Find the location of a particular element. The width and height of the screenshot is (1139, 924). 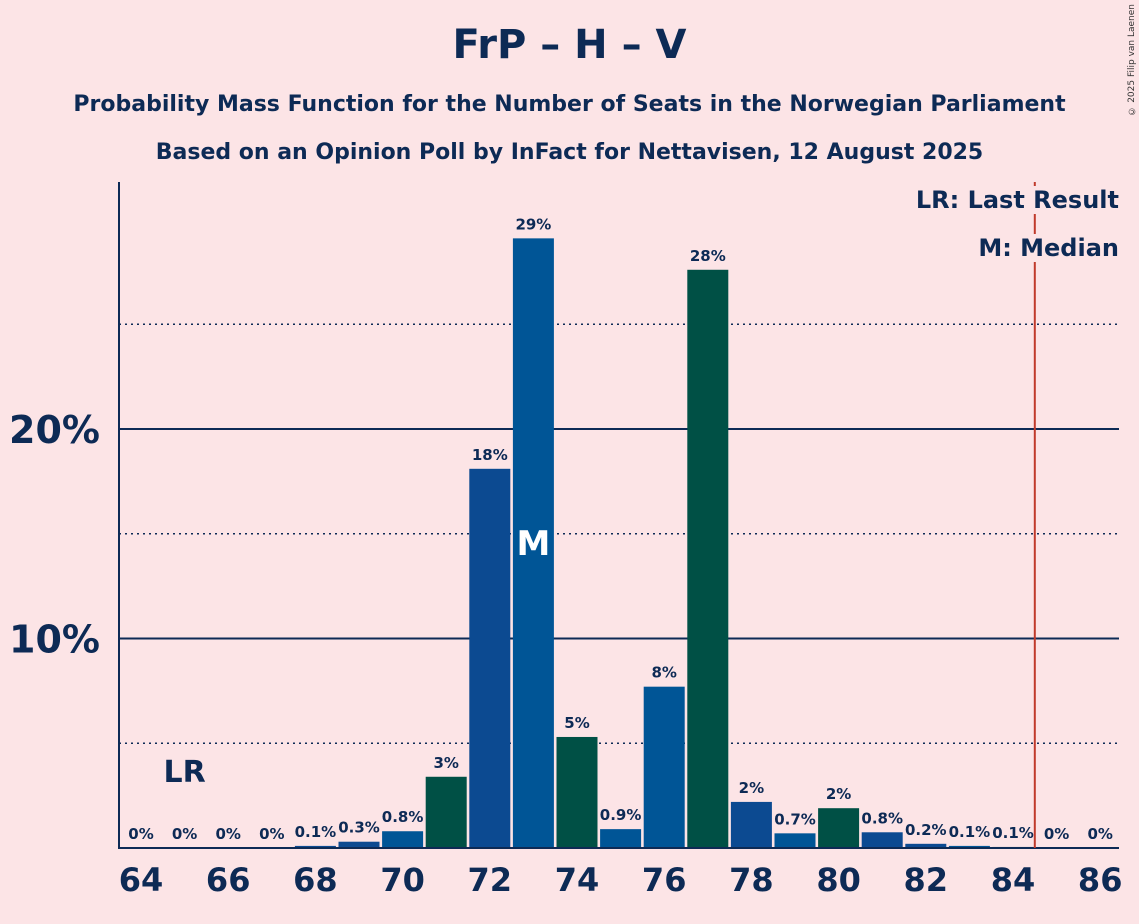

x-tick-label-76: 76 is located at coordinates (664, 880).